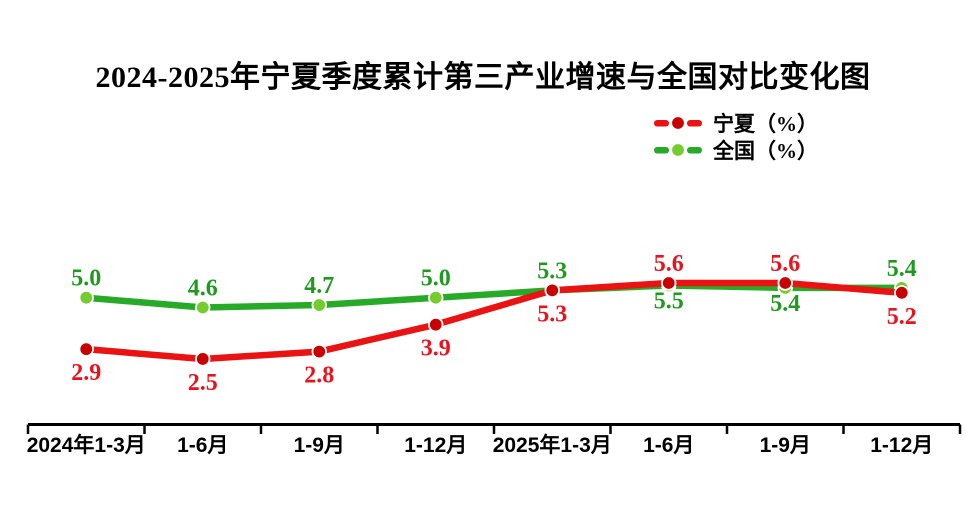  Describe the element at coordinates (319, 286) in the screenshot. I see `national-value-label: 4.7` at that location.